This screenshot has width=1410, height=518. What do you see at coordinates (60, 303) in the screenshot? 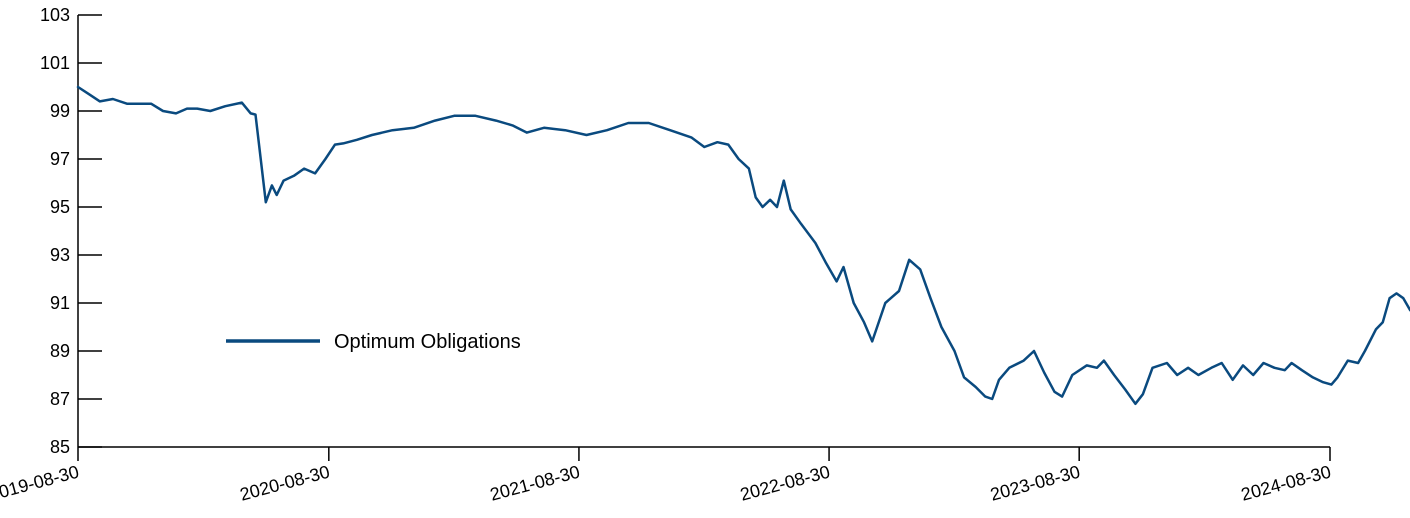
I see `y-tick-label: 91` at bounding box center [60, 303].